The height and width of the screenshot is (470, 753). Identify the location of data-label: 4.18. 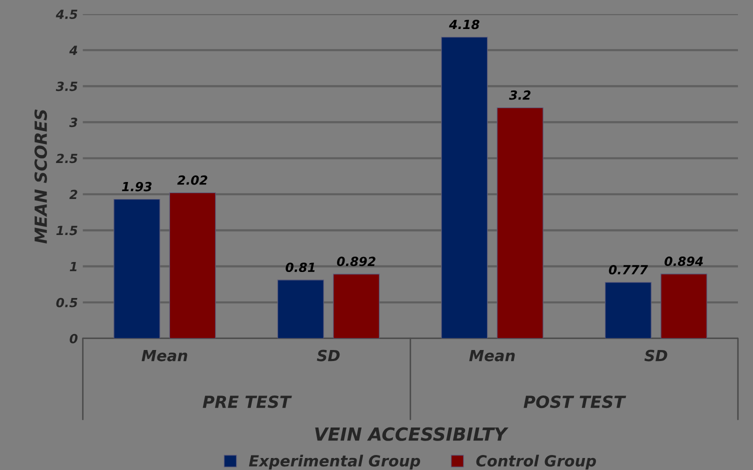
(464, 25).